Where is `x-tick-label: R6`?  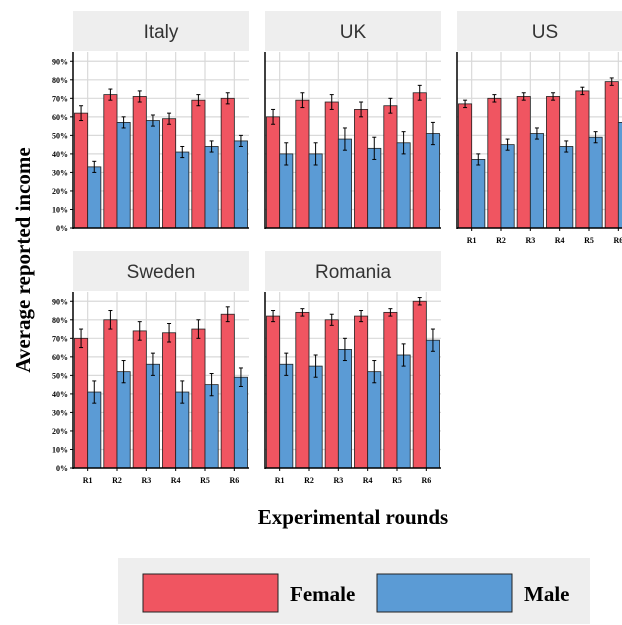
x-tick-label: R6 is located at coordinates (426, 480).